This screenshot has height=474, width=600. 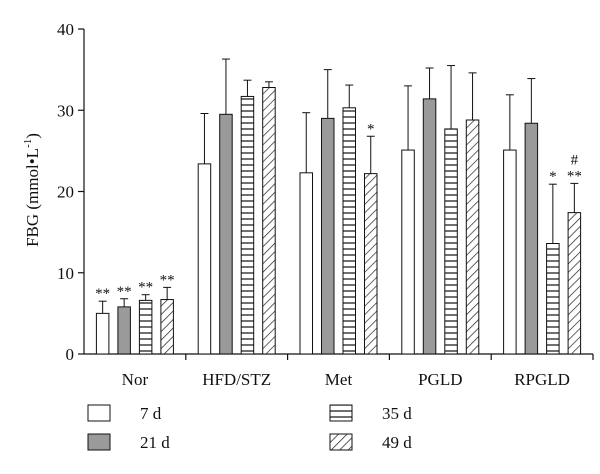 What do you see at coordinates (249, 428) in the screenshot?
I see `legend: 7 d 21 d 35 d 49 d` at bounding box center [249, 428].